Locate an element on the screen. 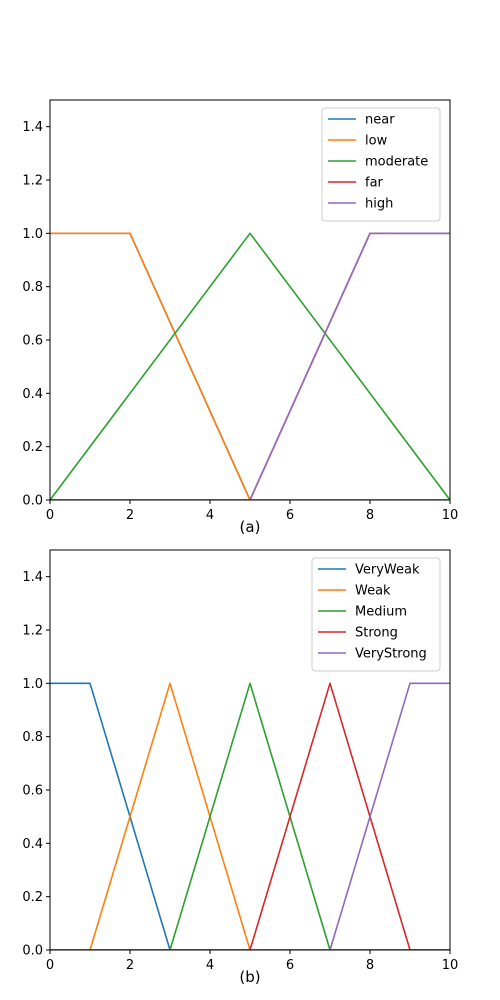 The width and height of the screenshot is (500, 1000). legend-label-verystrong: VeryStrong is located at coordinates (391, 654).